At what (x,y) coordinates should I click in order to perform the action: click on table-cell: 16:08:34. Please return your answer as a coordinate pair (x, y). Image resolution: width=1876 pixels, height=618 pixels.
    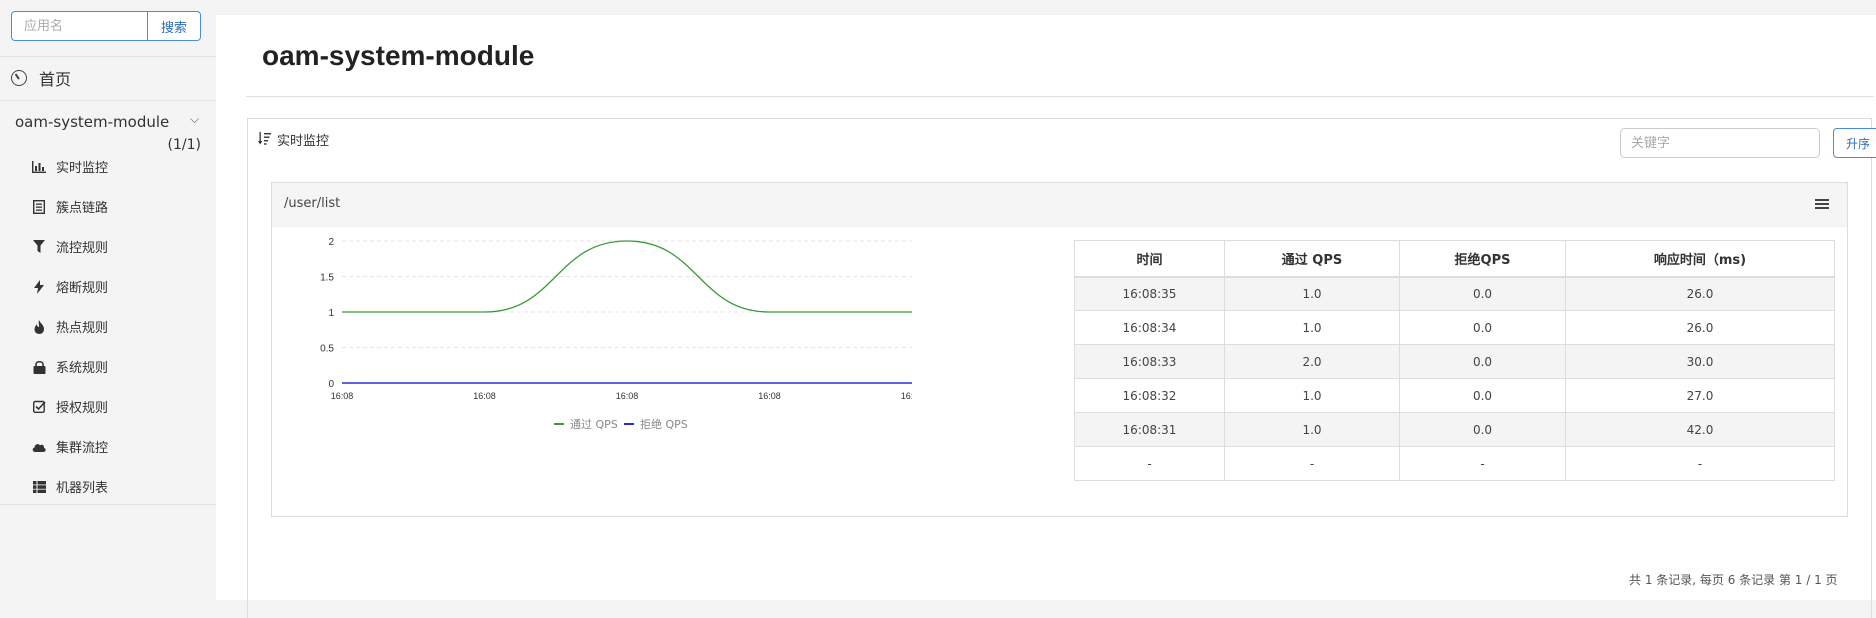
    Looking at the image, I should click on (1149, 327).